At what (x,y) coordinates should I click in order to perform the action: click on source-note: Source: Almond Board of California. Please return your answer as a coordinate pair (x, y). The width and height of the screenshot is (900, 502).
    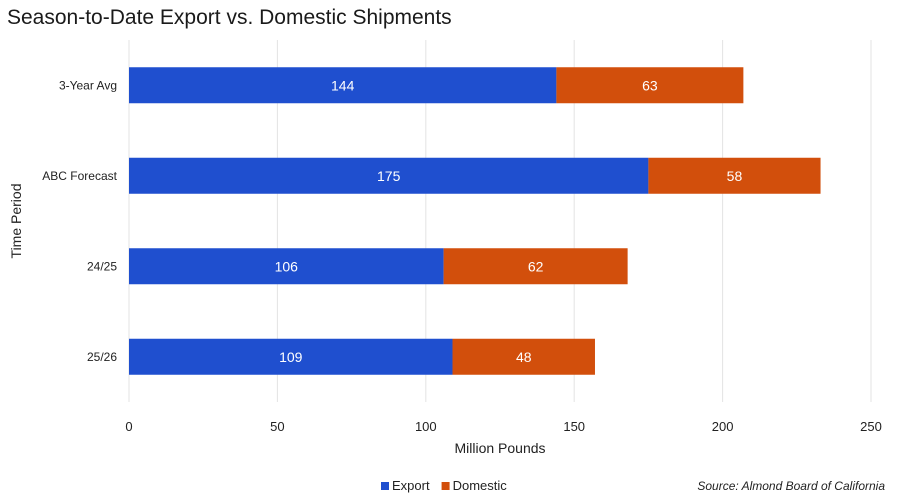
    Looking at the image, I should click on (791, 486).